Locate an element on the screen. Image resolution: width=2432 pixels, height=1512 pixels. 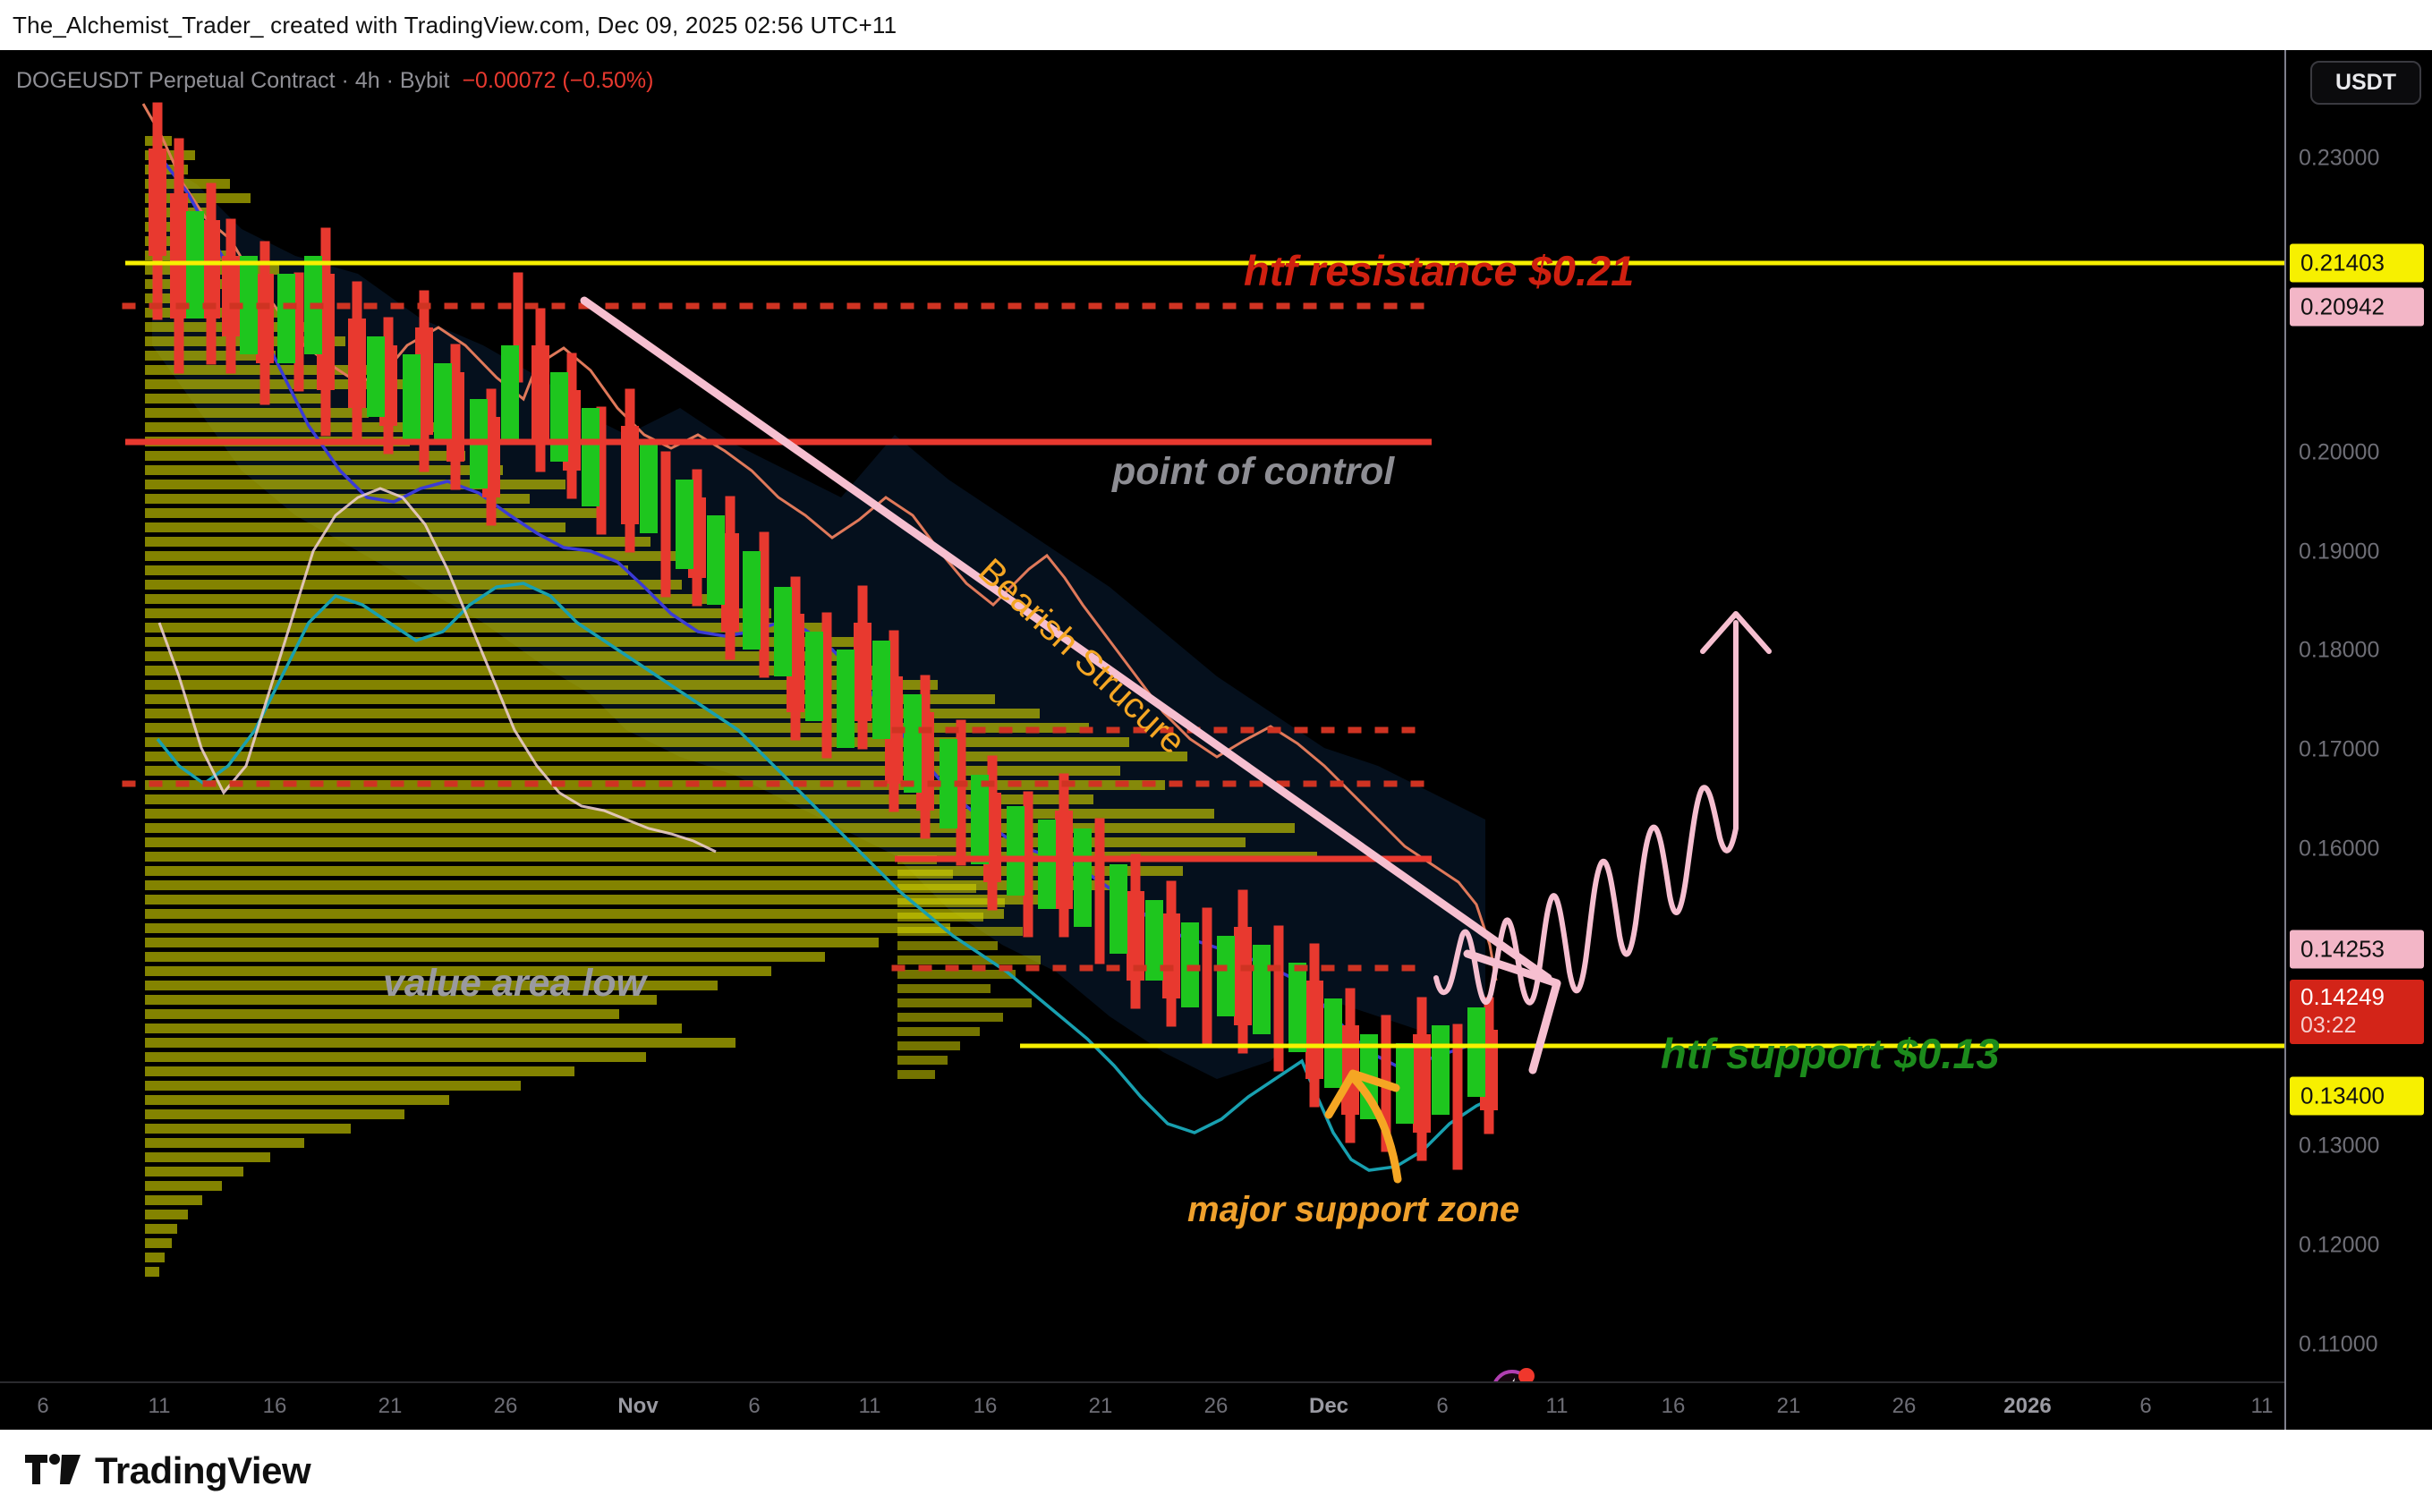
price-tag-current: 0.14249 03:22 is located at coordinates (2357, 1012).